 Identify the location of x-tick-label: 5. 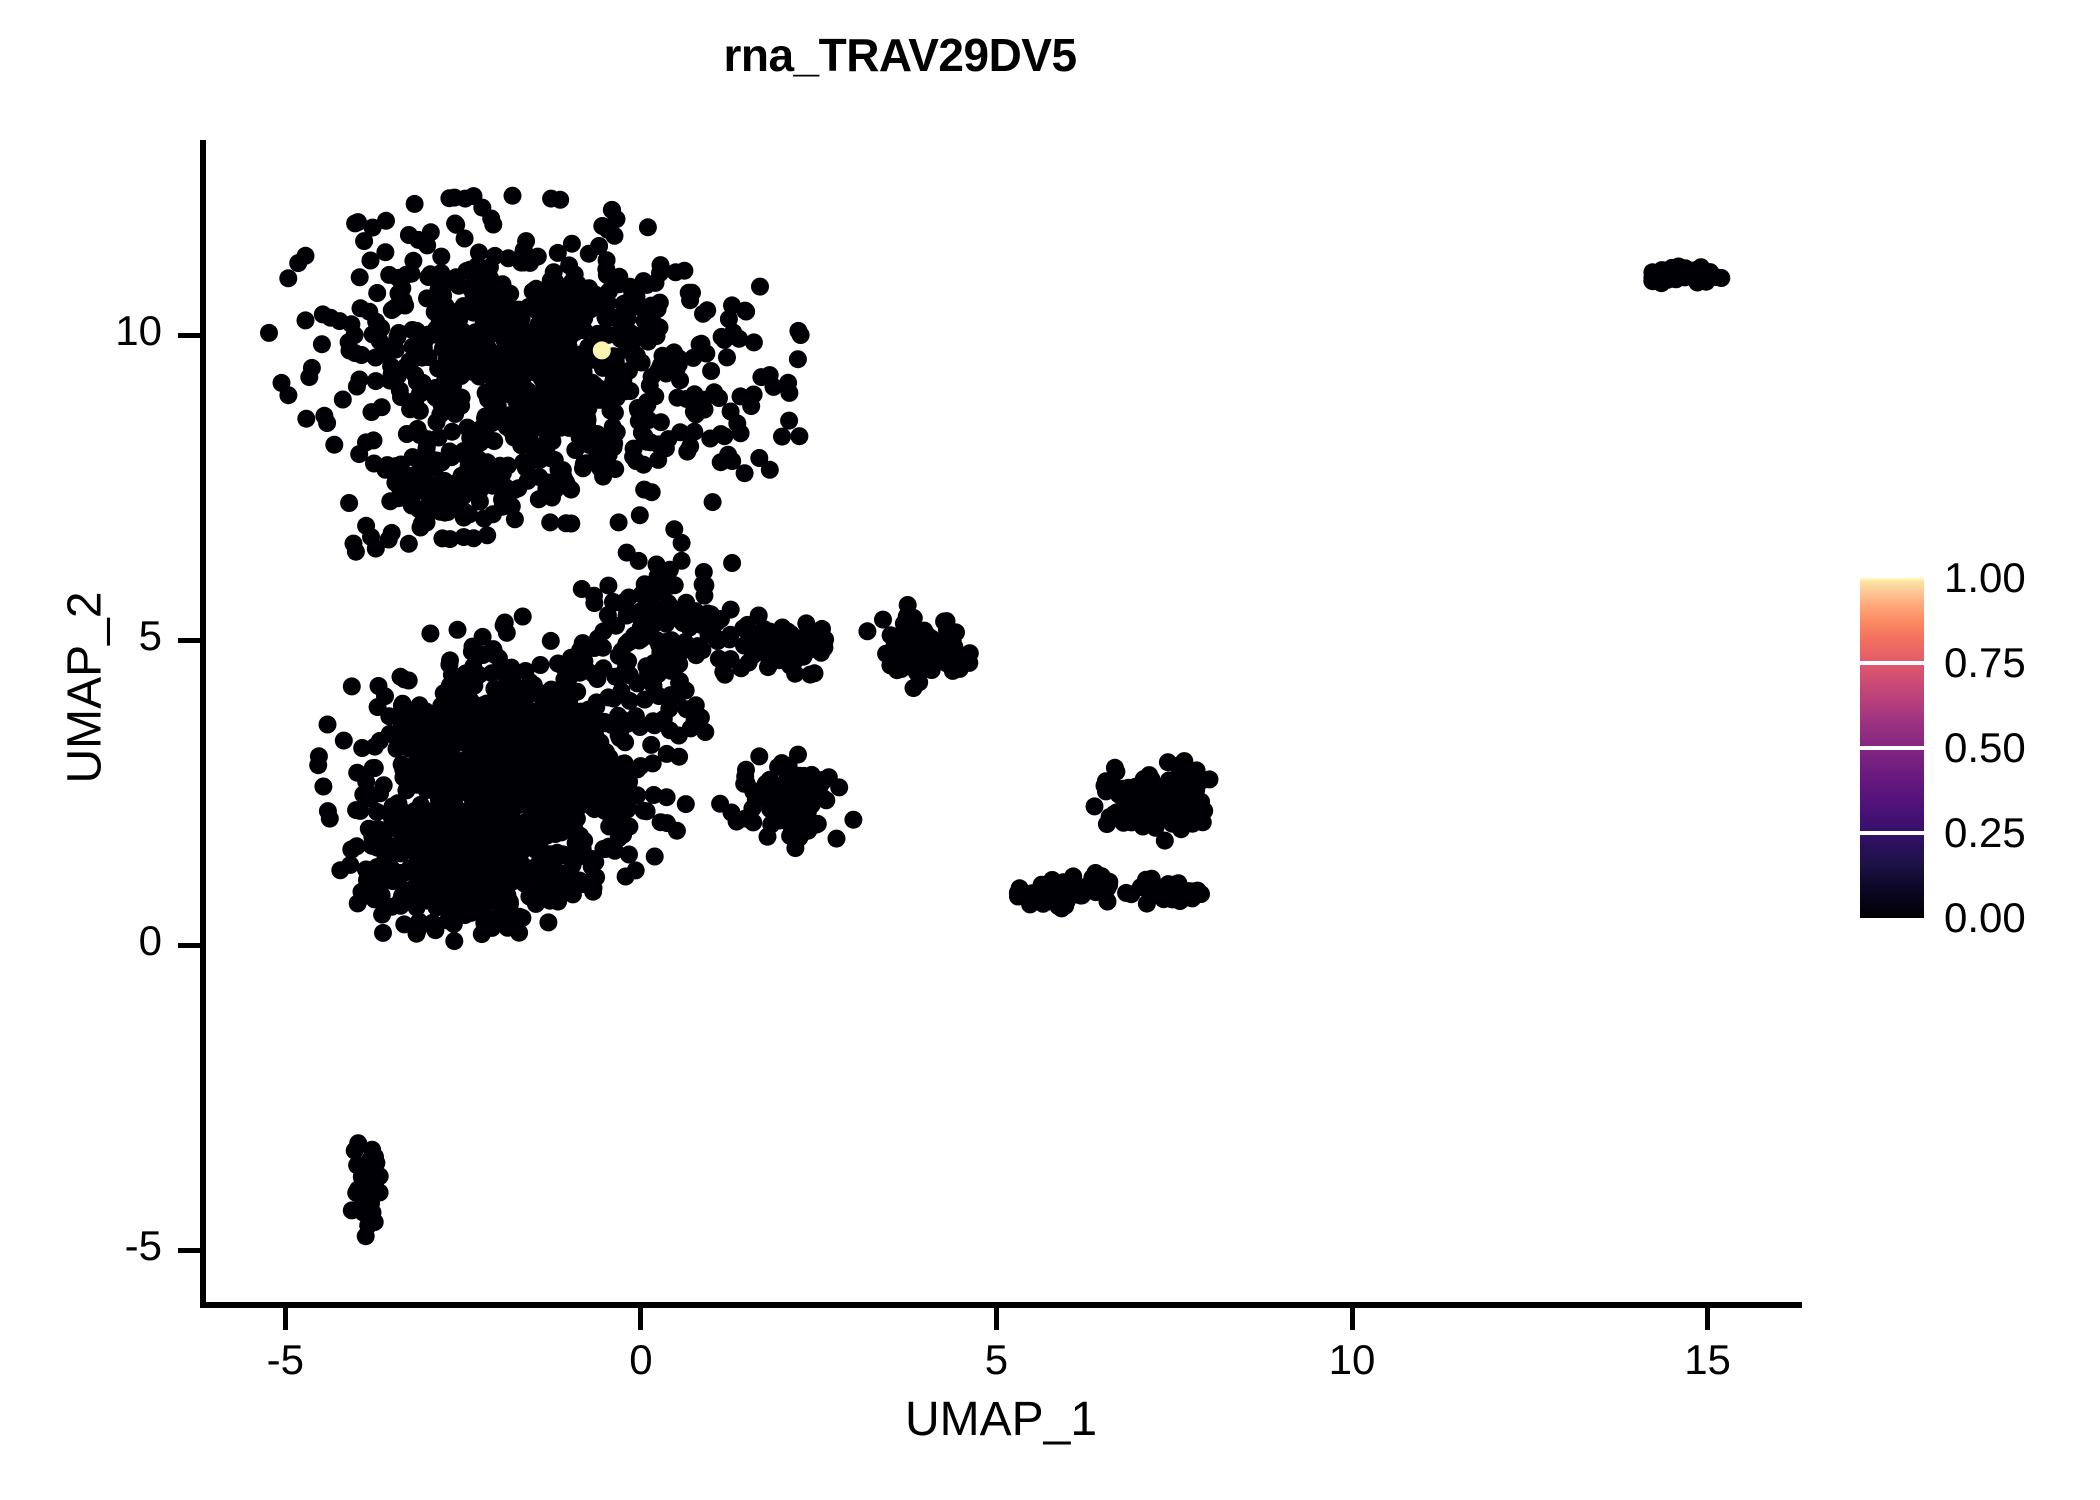
(996, 1359).